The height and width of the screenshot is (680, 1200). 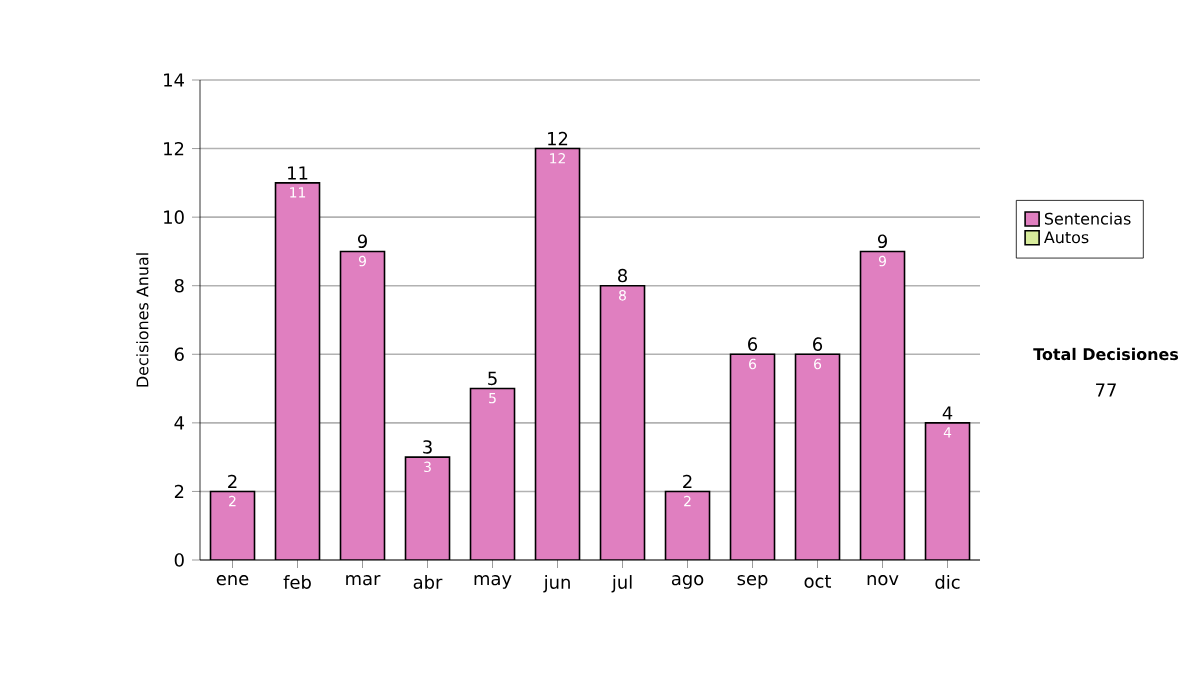 I want to click on total-label: 11, so click(x=298, y=173).